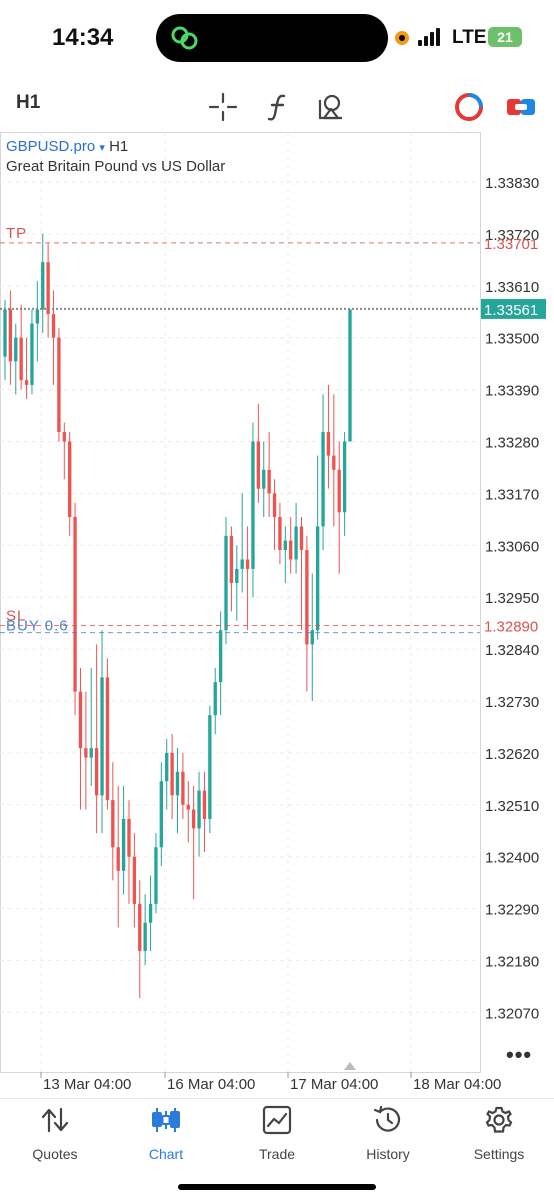 The width and height of the screenshot is (554, 1201). What do you see at coordinates (511, 244) in the screenshot?
I see `level-price-tp: 1.33701` at bounding box center [511, 244].